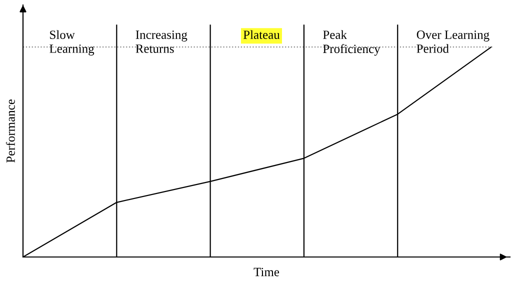 The width and height of the screenshot is (515, 285). I want to click on annotation: Increasing Returns, so click(162, 41).